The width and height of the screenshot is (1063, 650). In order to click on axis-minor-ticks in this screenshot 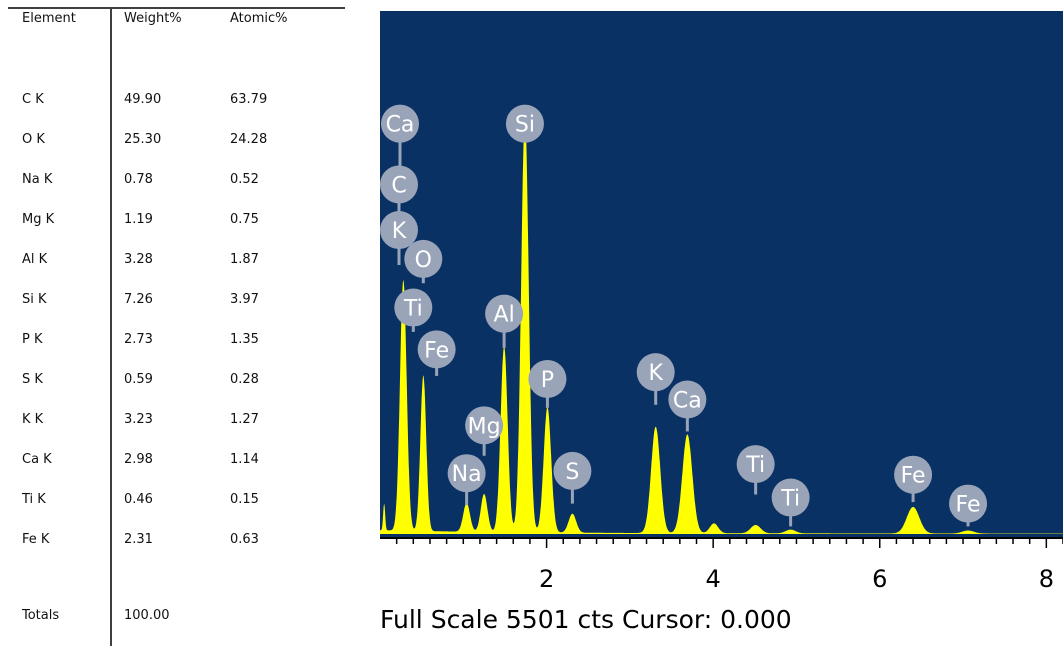, I will do `click(729, 543)`.